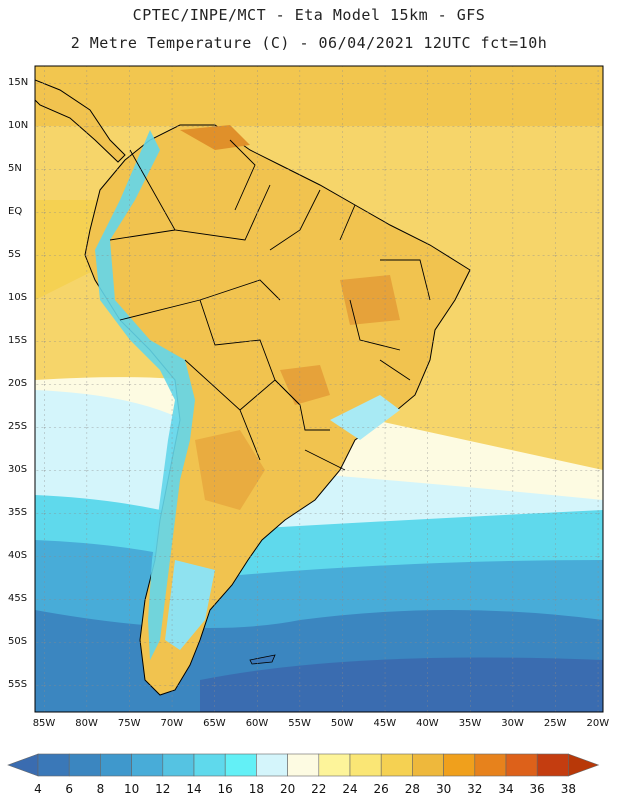  I want to click on lat-label: 15S, so click(18, 340).